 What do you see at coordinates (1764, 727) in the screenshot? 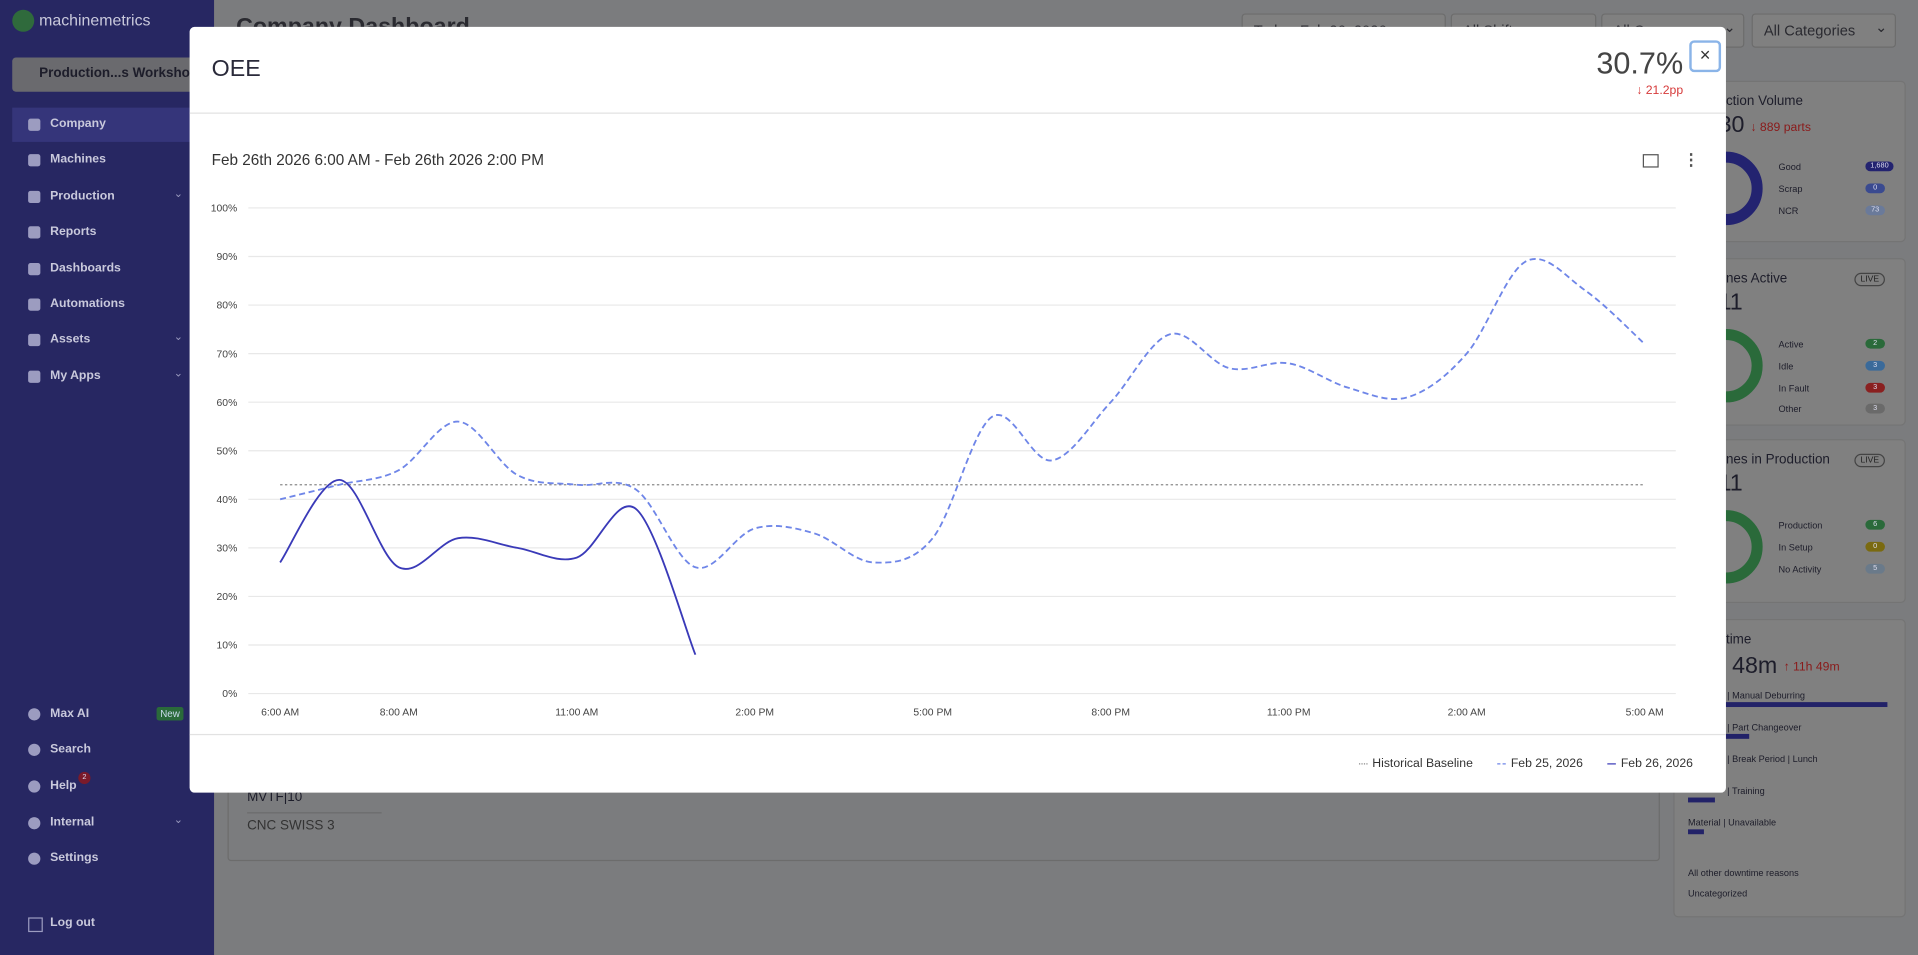
I see `downtime-label: | Part Changeover` at bounding box center [1764, 727].